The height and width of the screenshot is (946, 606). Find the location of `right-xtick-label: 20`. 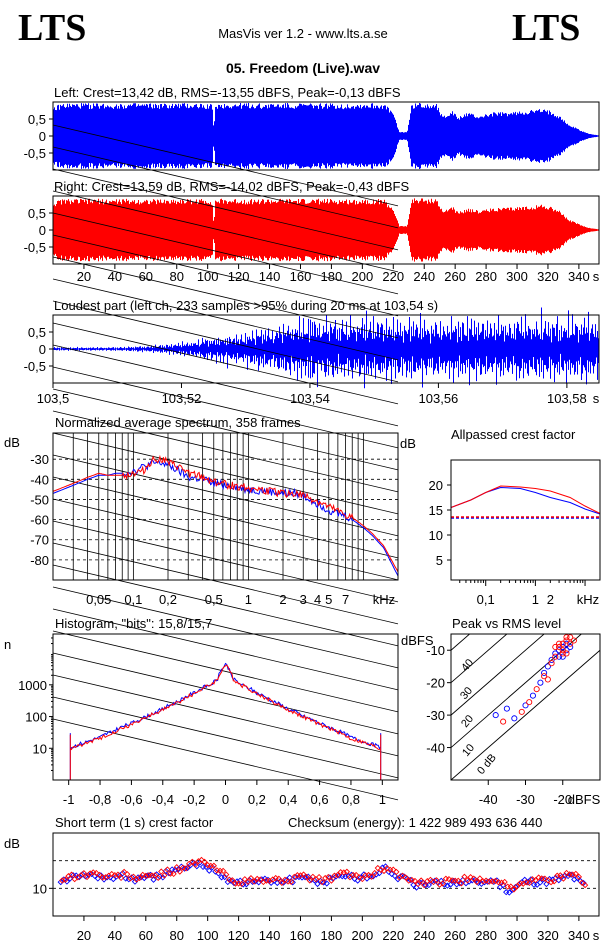

right-xtick-label: 20 is located at coordinates (84, 276).